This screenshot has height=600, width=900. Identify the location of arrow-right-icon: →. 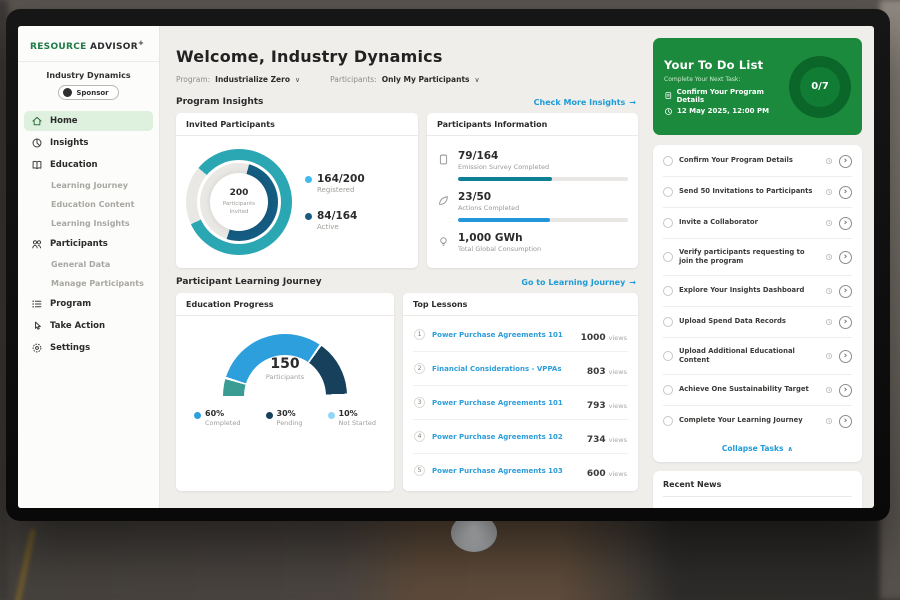
(632, 102).